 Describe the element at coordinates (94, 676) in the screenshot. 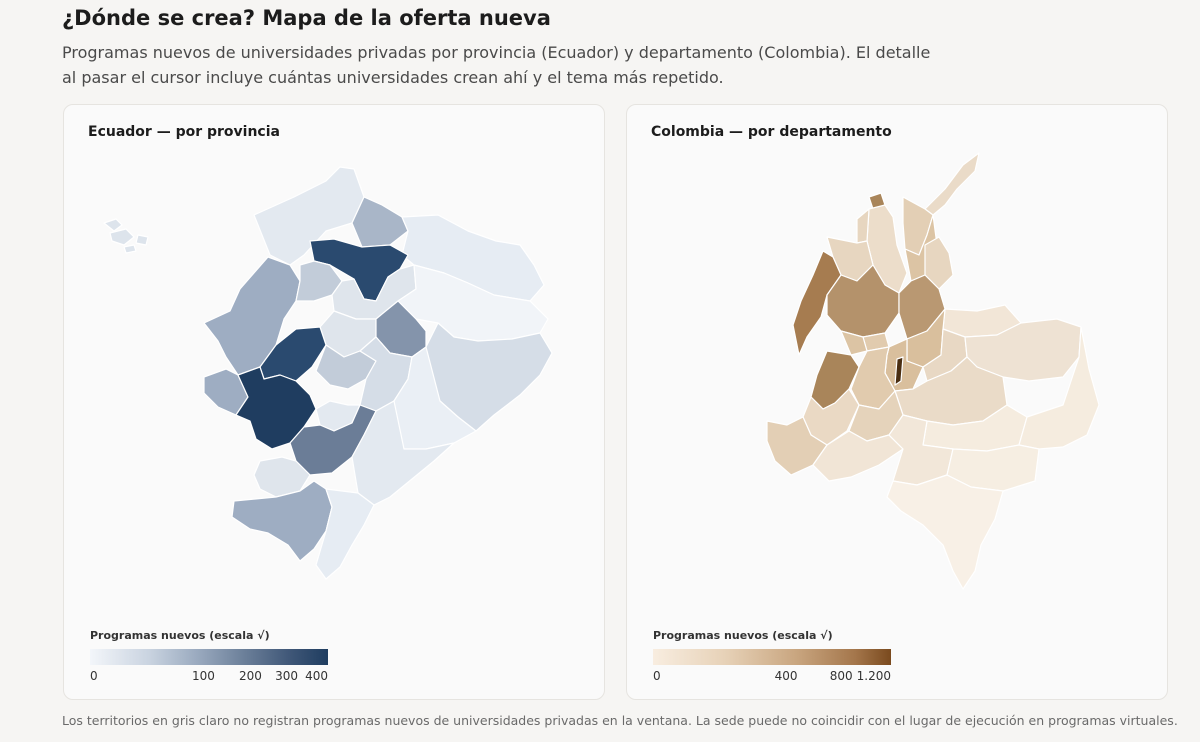

I see `ecuador-legend-tick: 0` at that location.